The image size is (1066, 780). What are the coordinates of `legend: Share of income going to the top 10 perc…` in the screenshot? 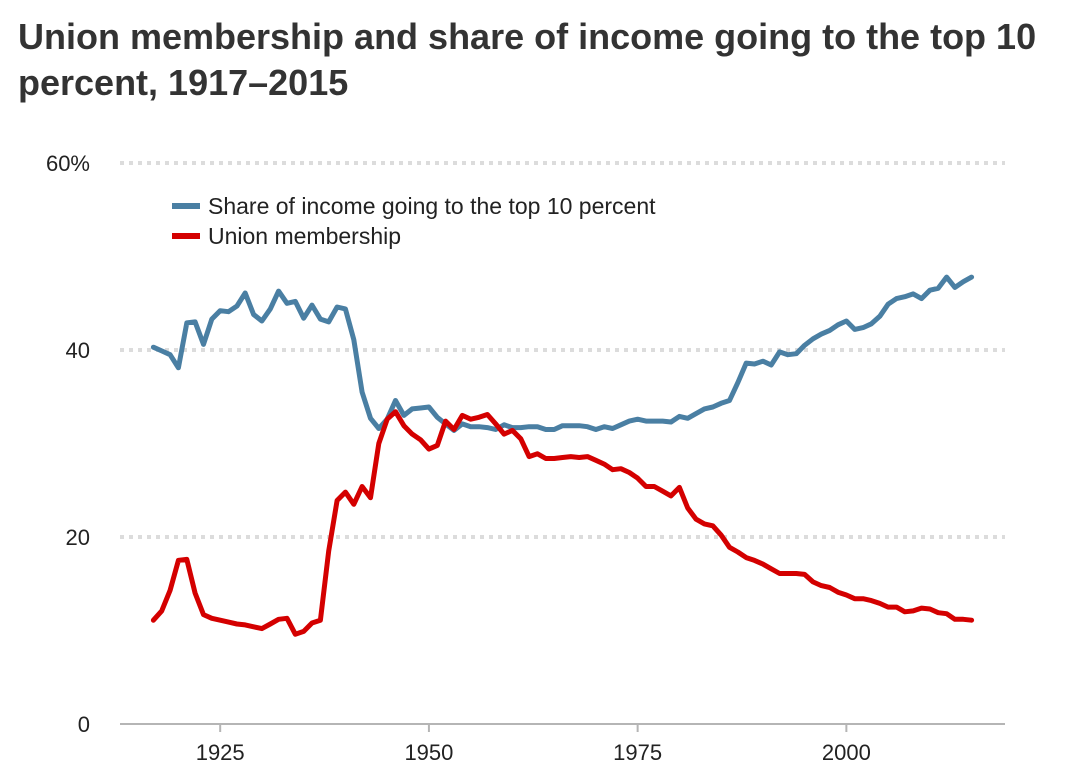 It's located at (414, 221).